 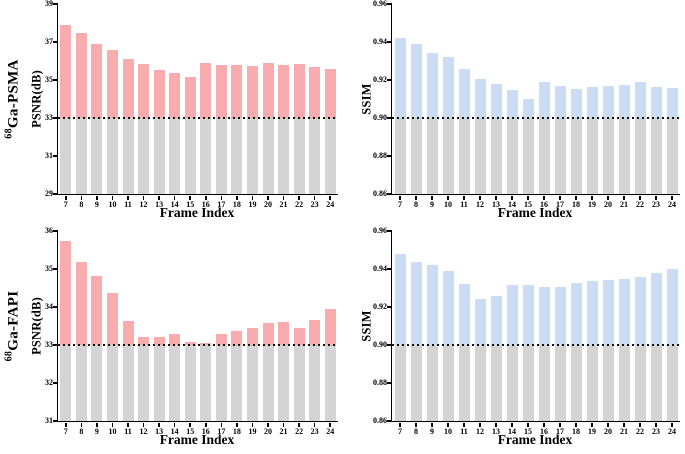 What do you see at coordinates (299, 431) in the screenshot?
I see `x-axis-tick-label: 22` at bounding box center [299, 431].